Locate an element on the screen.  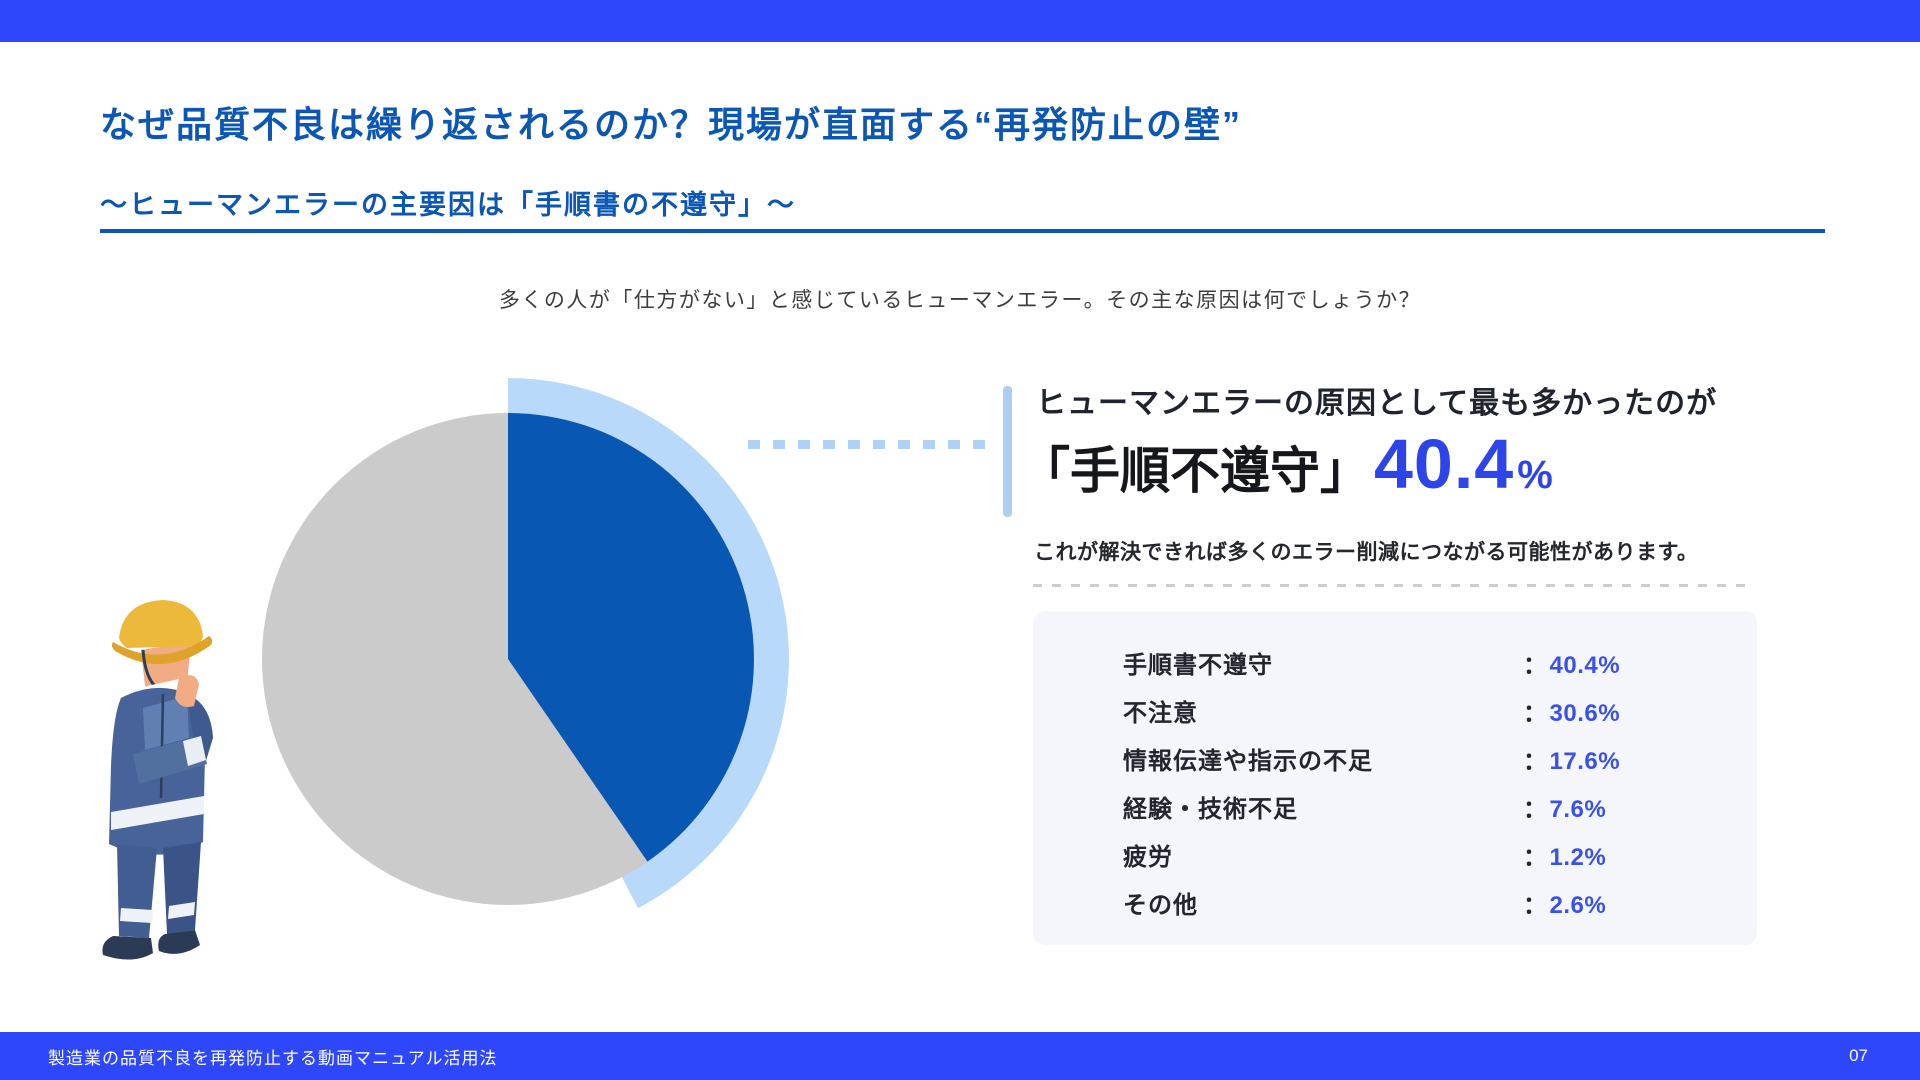
row-label: 疲労 is located at coordinates (1148, 857).